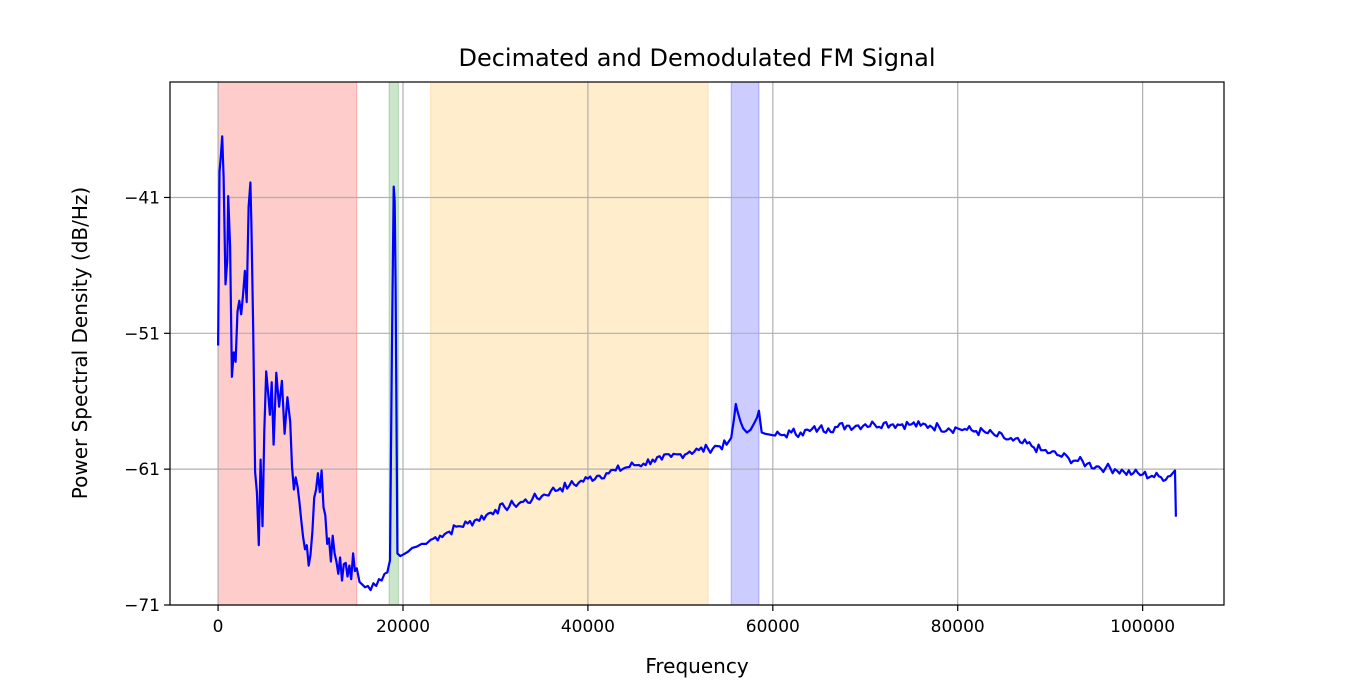  I want to click on x-axis-ticks: 0 20000 40000 60000 80000 100000, so click(694, 621).